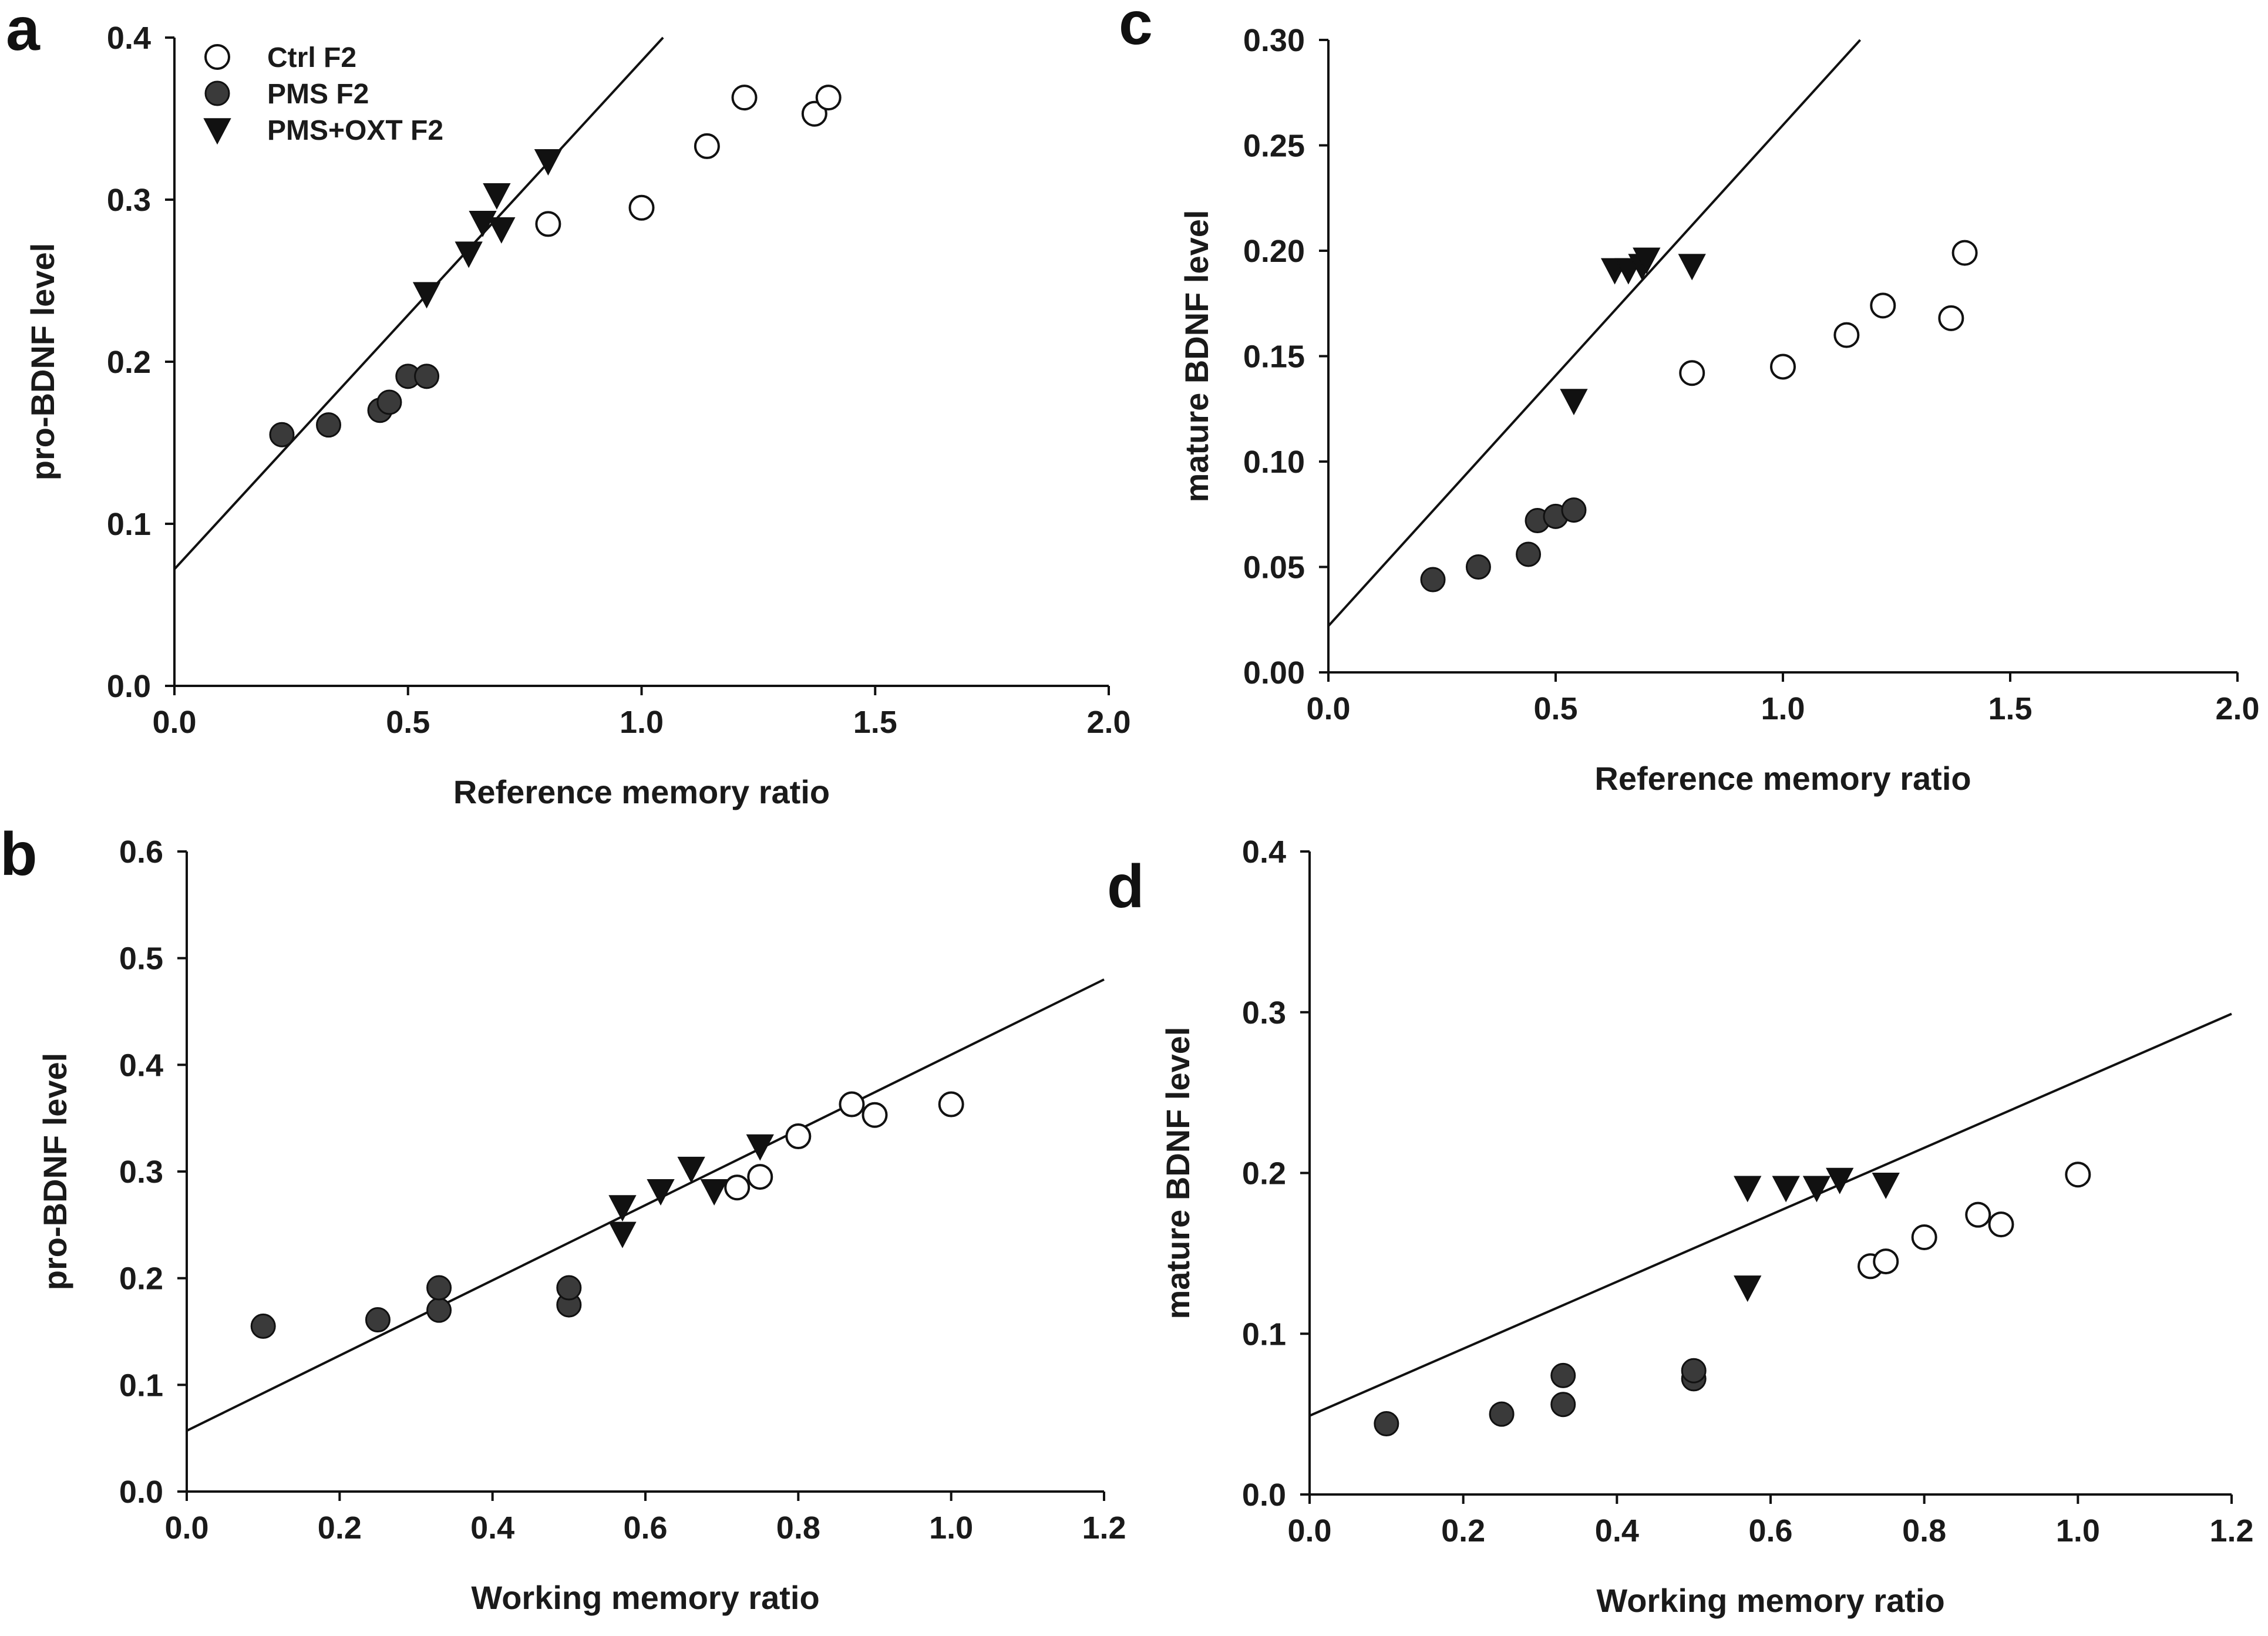 Image resolution: width=2268 pixels, height=1636 pixels. Describe the element at coordinates (1126, 887) in the screenshot. I see `panel-label-d: d` at that location.